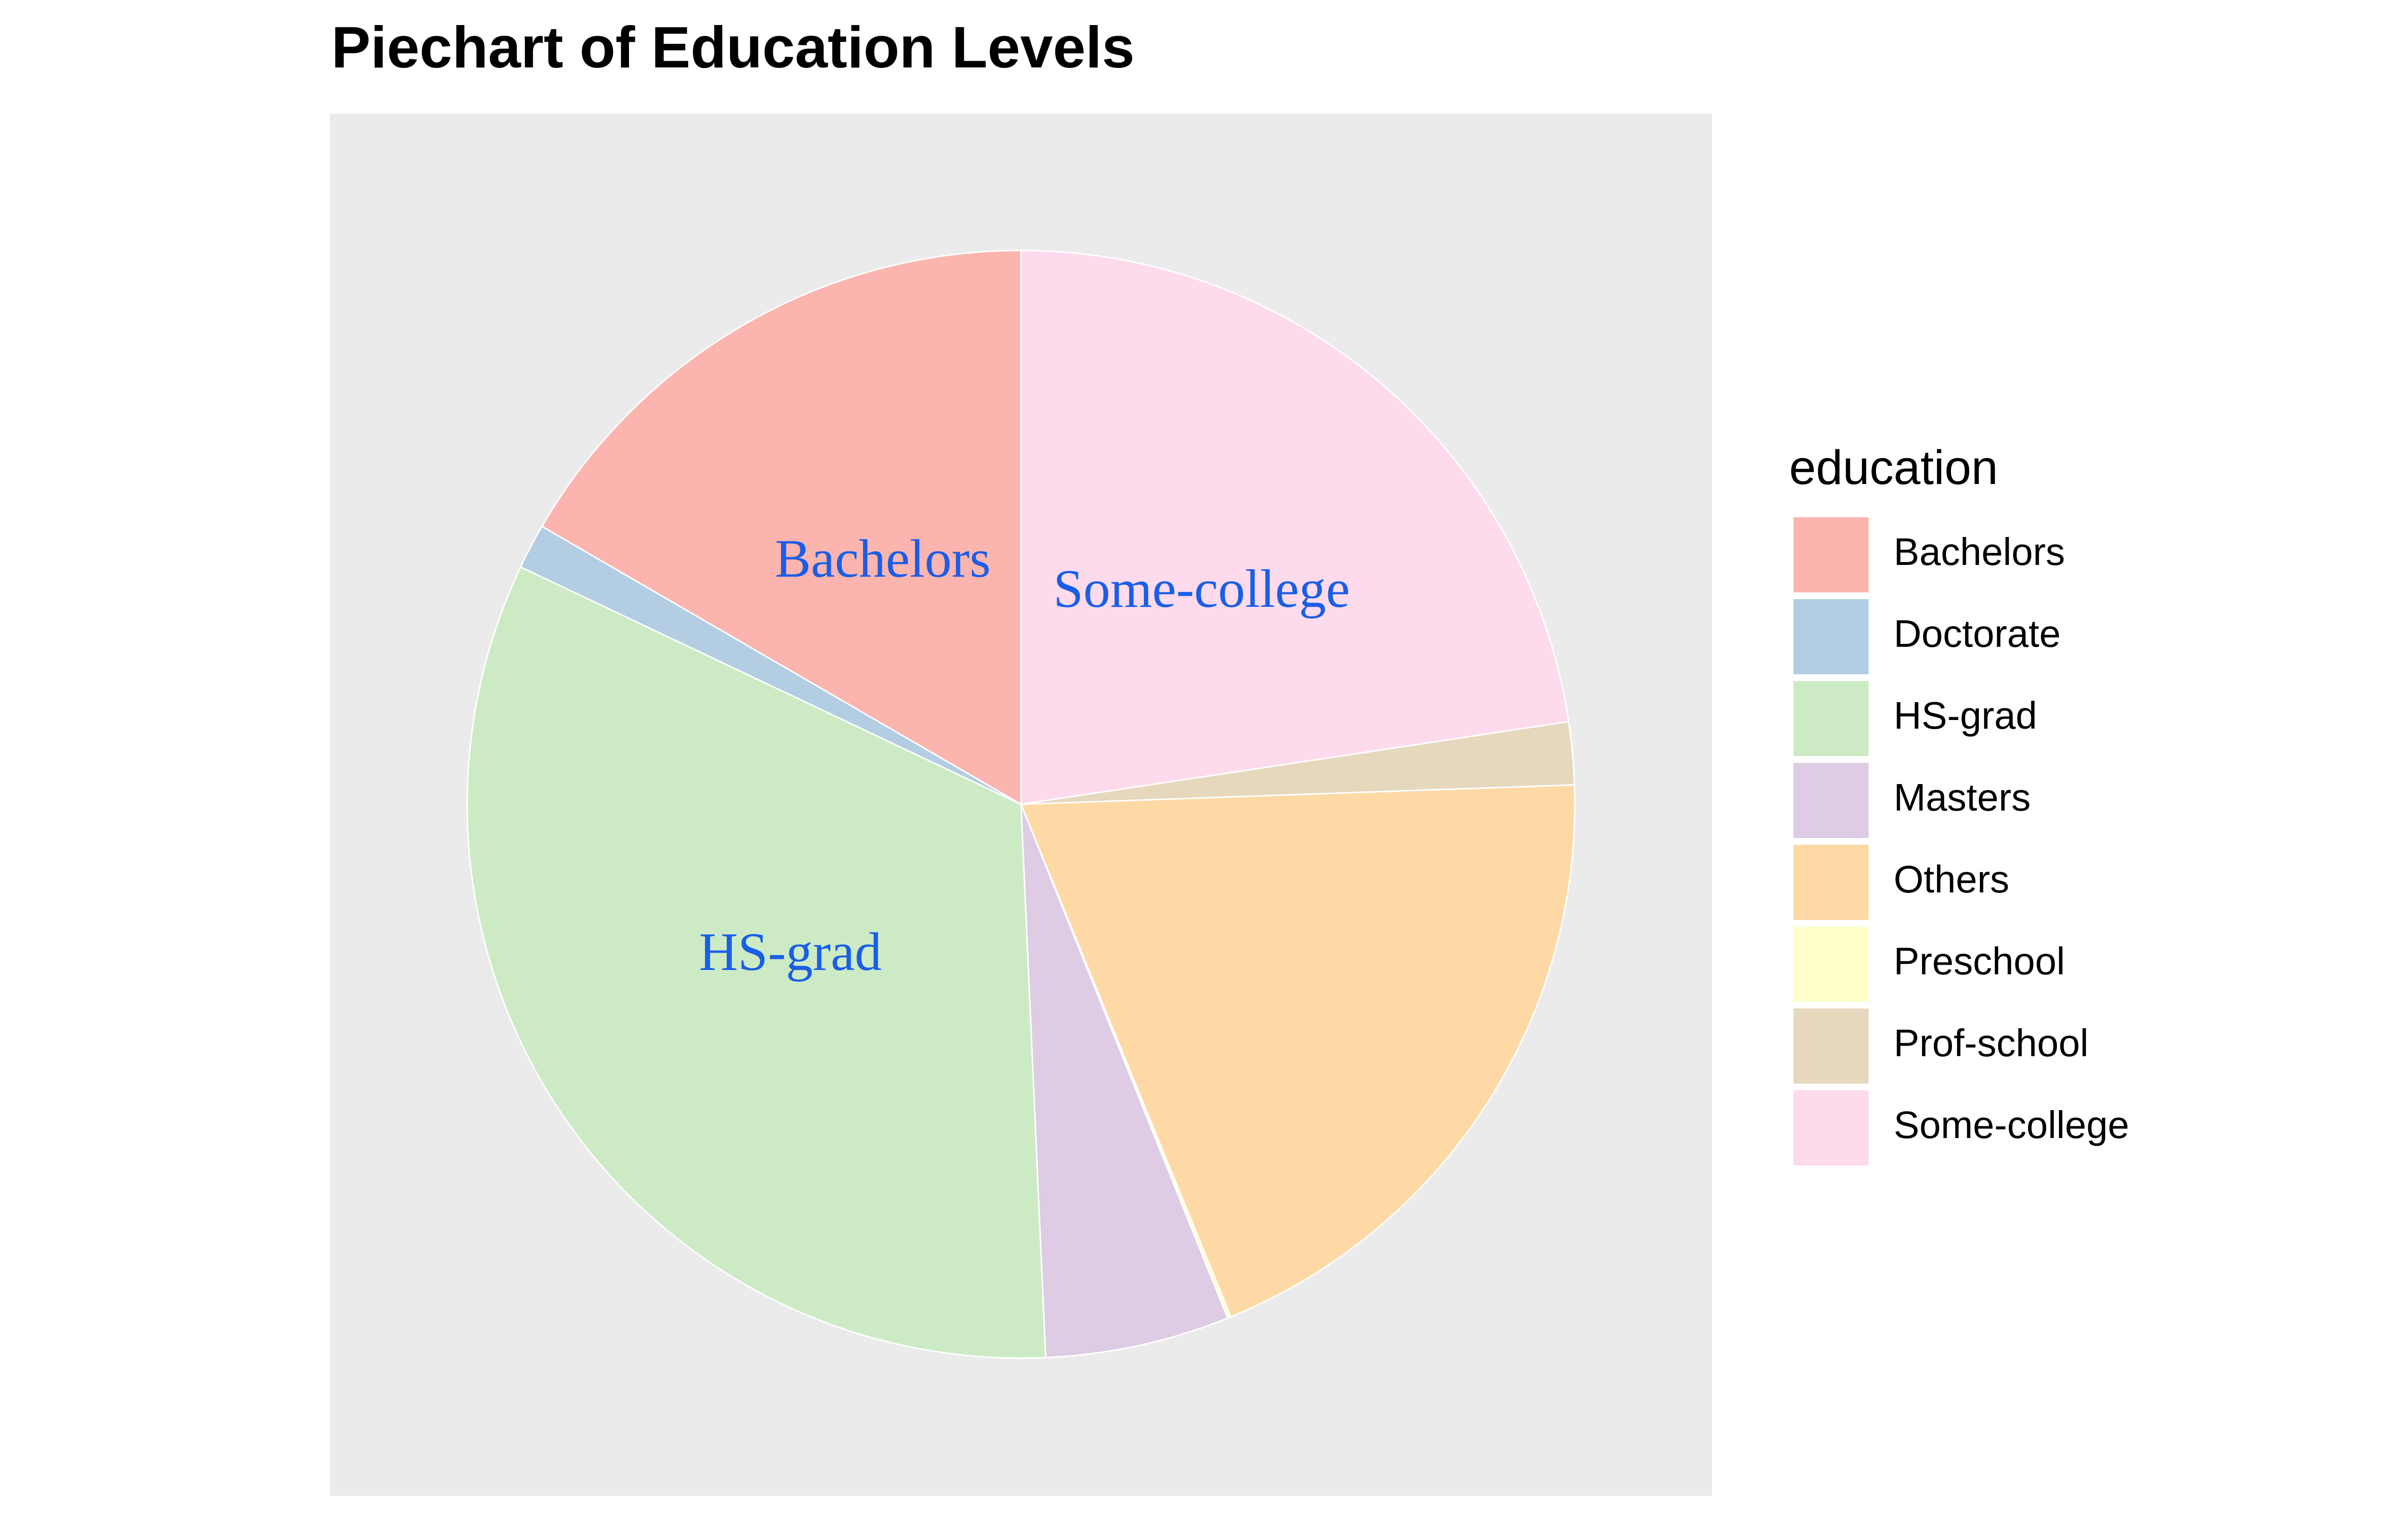 The image size is (2408, 1519). Describe the element at coordinates (1962, 797) in the screenshot. I see `legend-label-masters: Masters` at that location.